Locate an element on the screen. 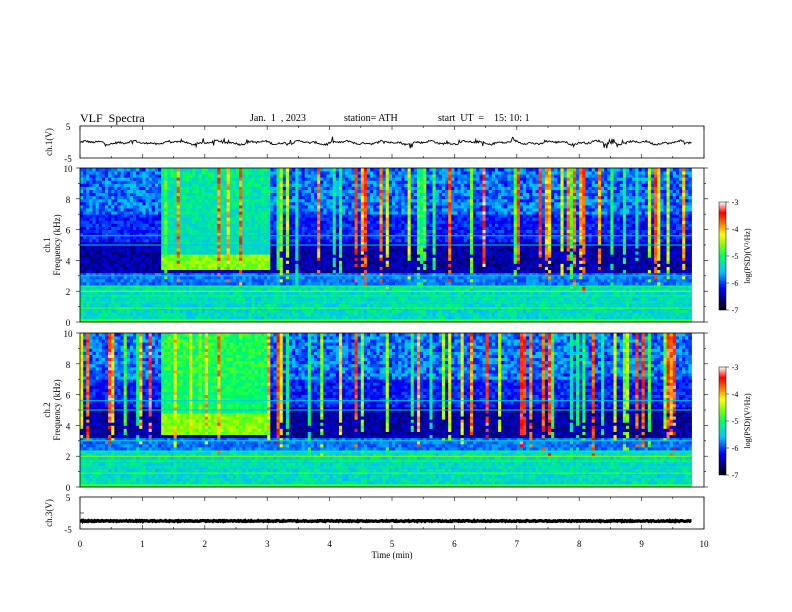 This screenshot has width=792, height=612. ch1-waveform-panel: 5-5ch.1(V) is located at coordinates (374, 143).